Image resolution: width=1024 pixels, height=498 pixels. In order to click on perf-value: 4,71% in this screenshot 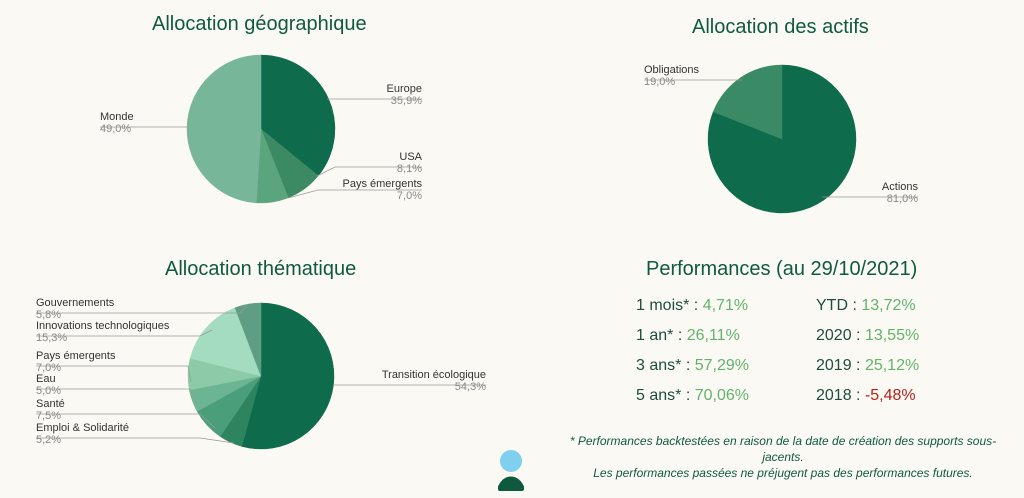, I will do `click(725, 305)`.